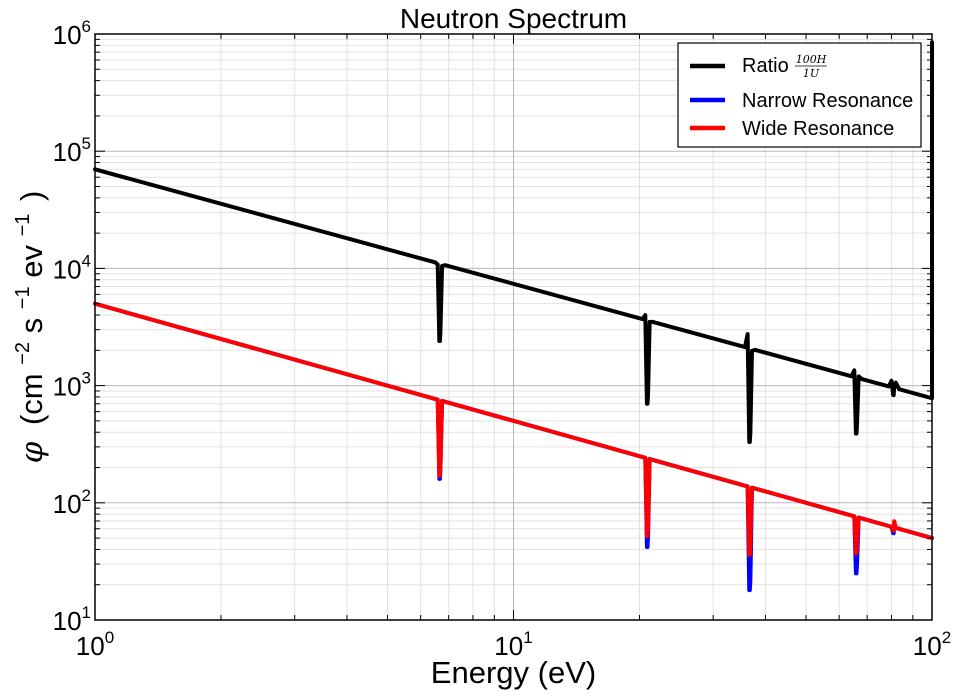 The width and height of the screenshot is (958, 699). Describe the element at coordinates (811, 59) in the screenshot. I see `legend-fraction-num: 100H` at that location.